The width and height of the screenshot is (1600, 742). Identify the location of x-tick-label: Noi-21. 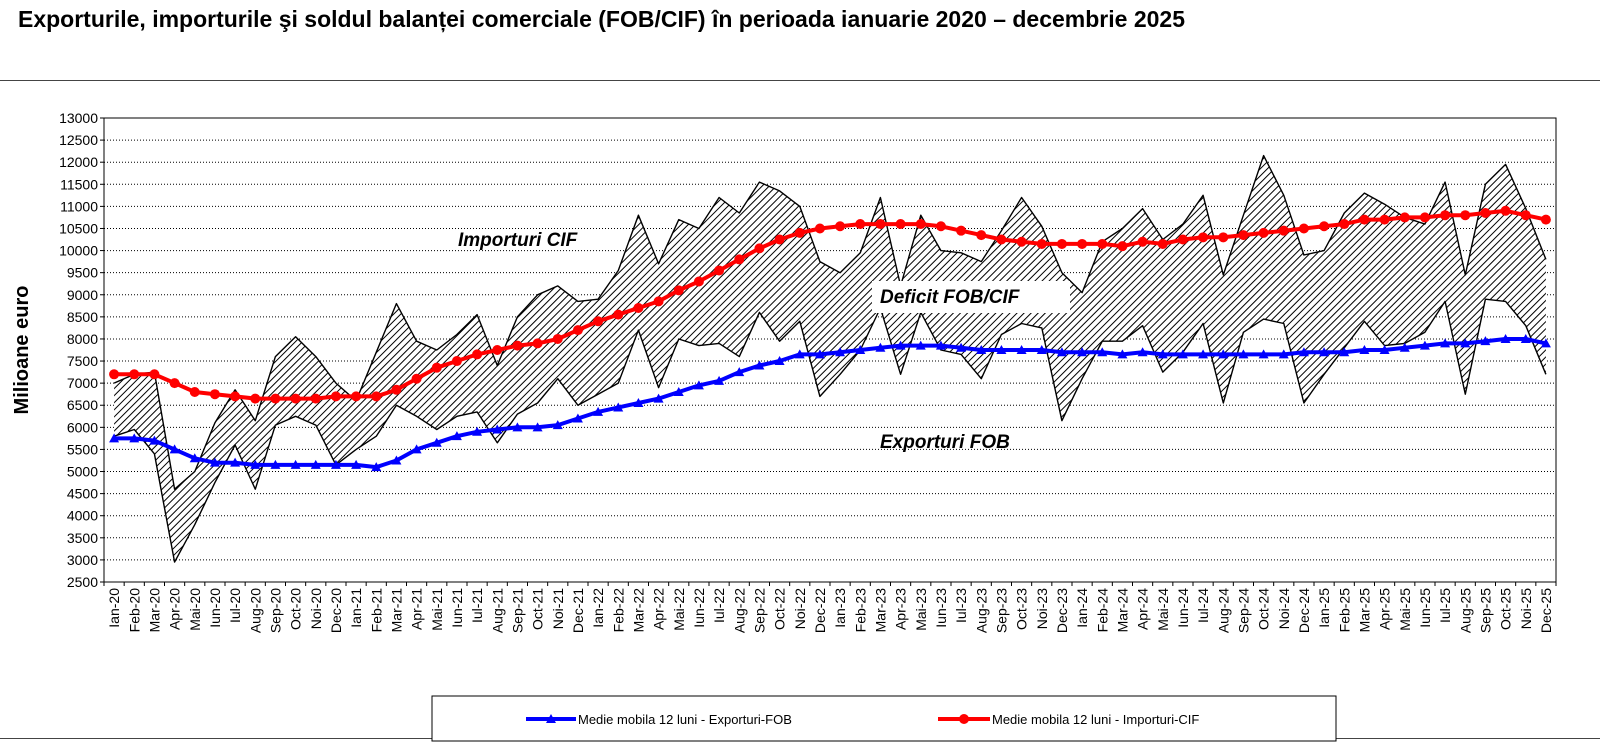
(558, 608).